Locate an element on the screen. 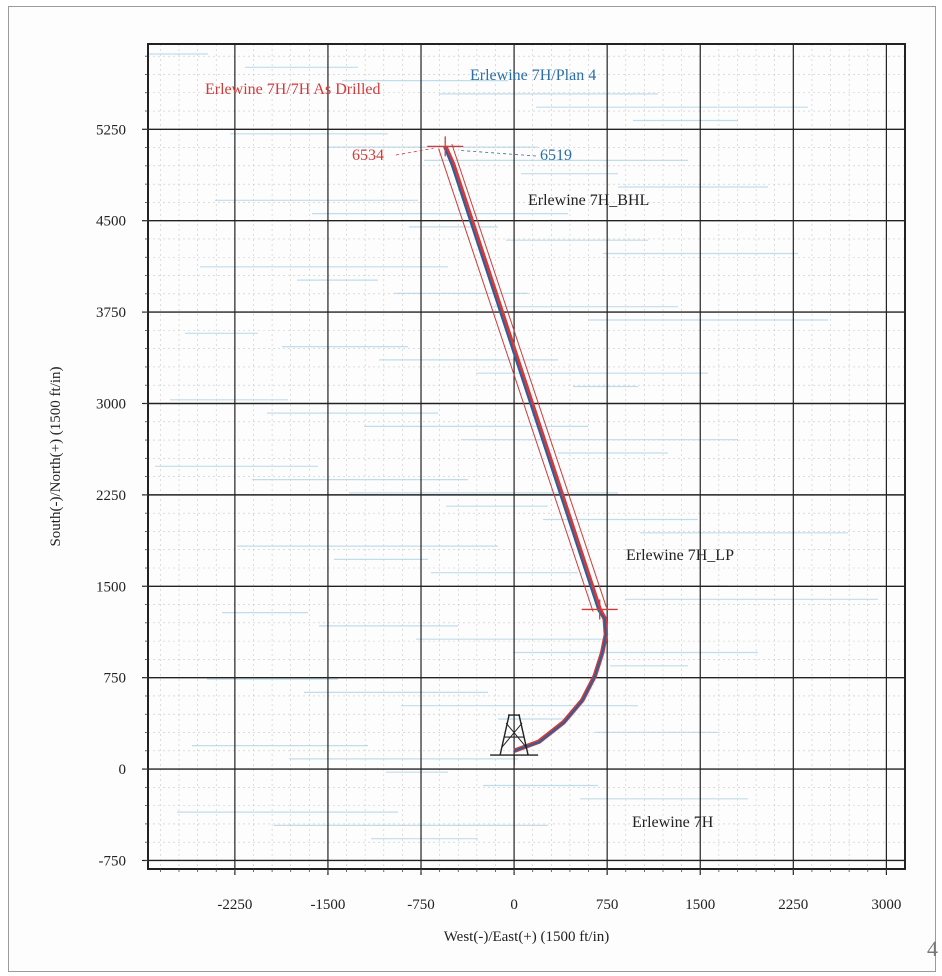 The width and height of the screenshot is (942, 976). page-number: 4 is located at coordinates (932, 948).